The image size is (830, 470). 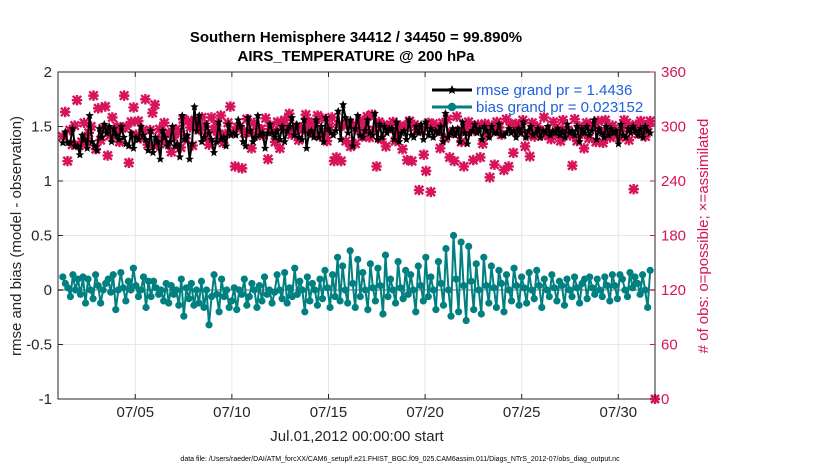 What do you see at coordinates (452, 107) in the screenshot?
I see `legend-bias-marker` at bounding box center [452, 107].